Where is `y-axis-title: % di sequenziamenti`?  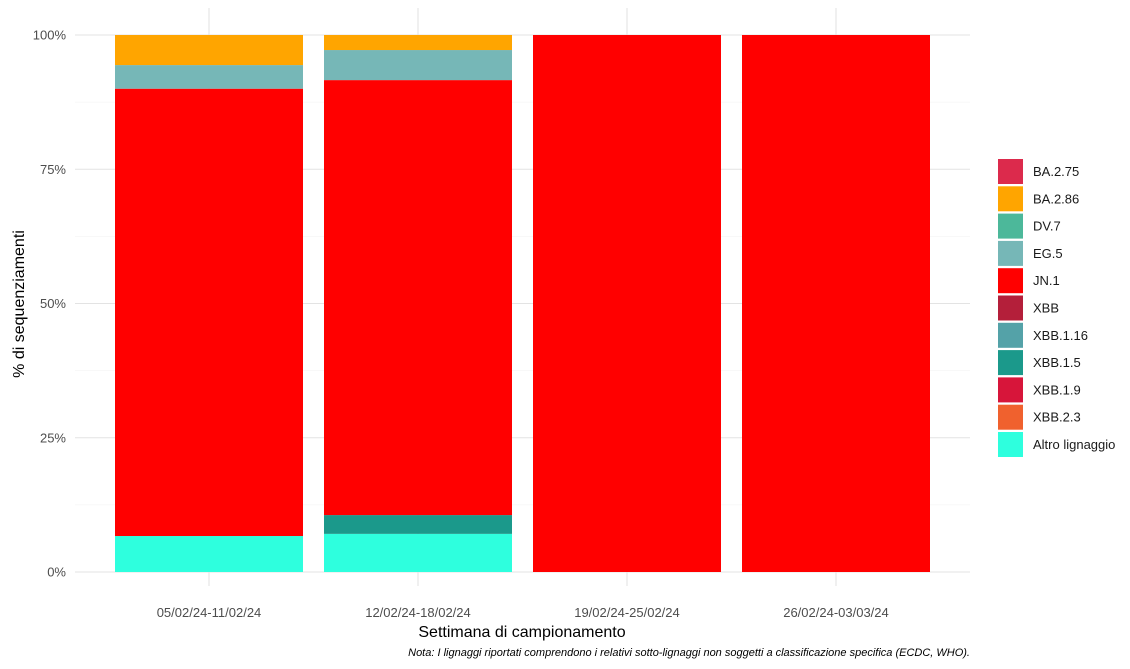
y-axis-title: % di sequenziamenti is located at coordinates (19, 304).